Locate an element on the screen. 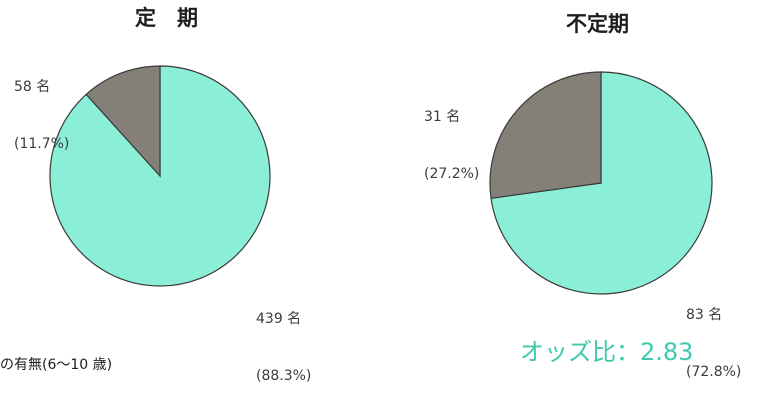 Image resolution: width=784 pixels, height=405 pixels. percent-label: (72.8%) is located at coordinates (714, 372).